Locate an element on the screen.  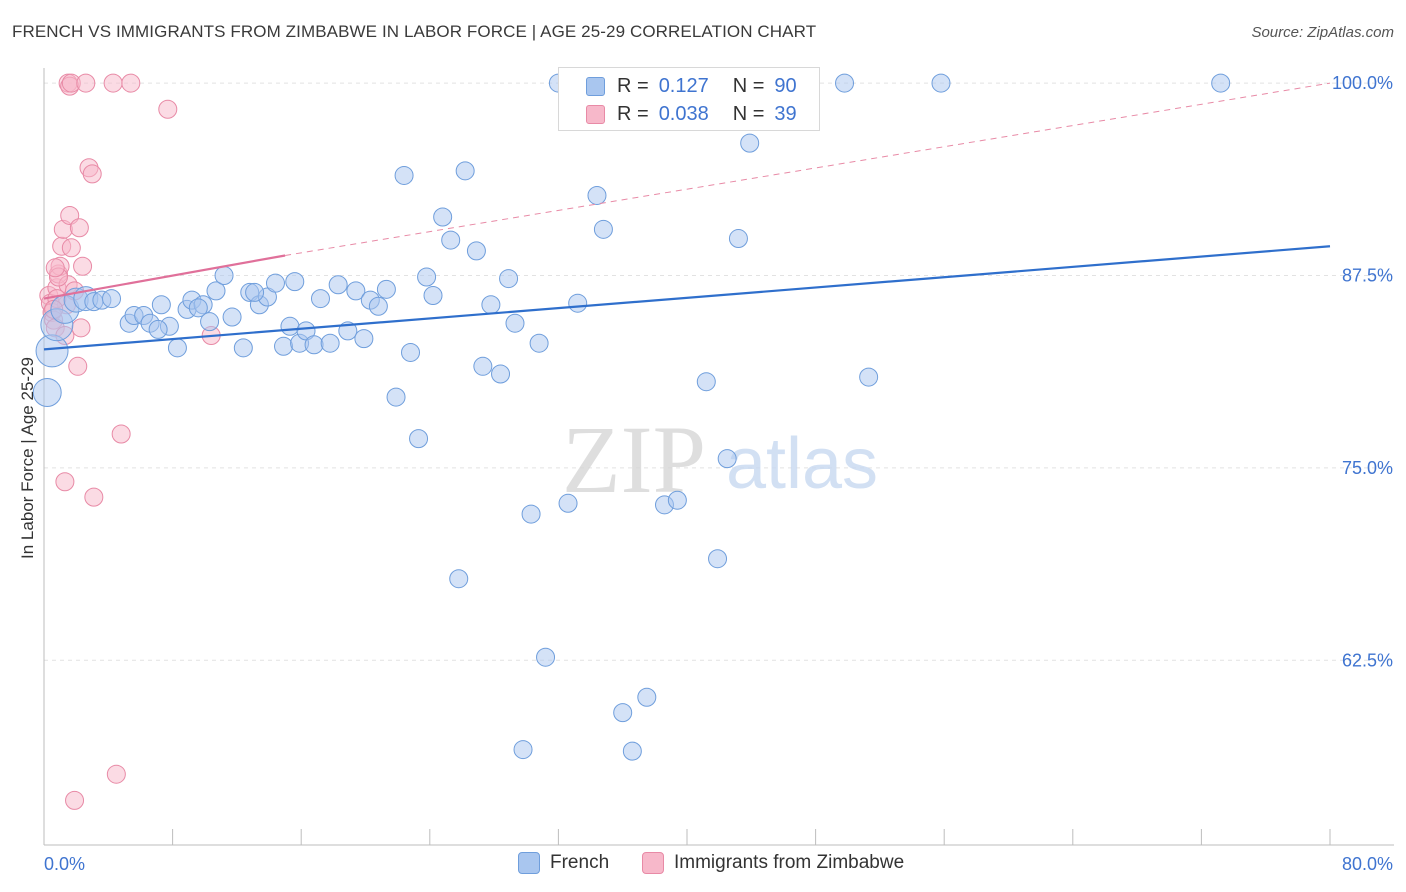
legend-n-value-french: 90 is located at coordinates (785, 85).